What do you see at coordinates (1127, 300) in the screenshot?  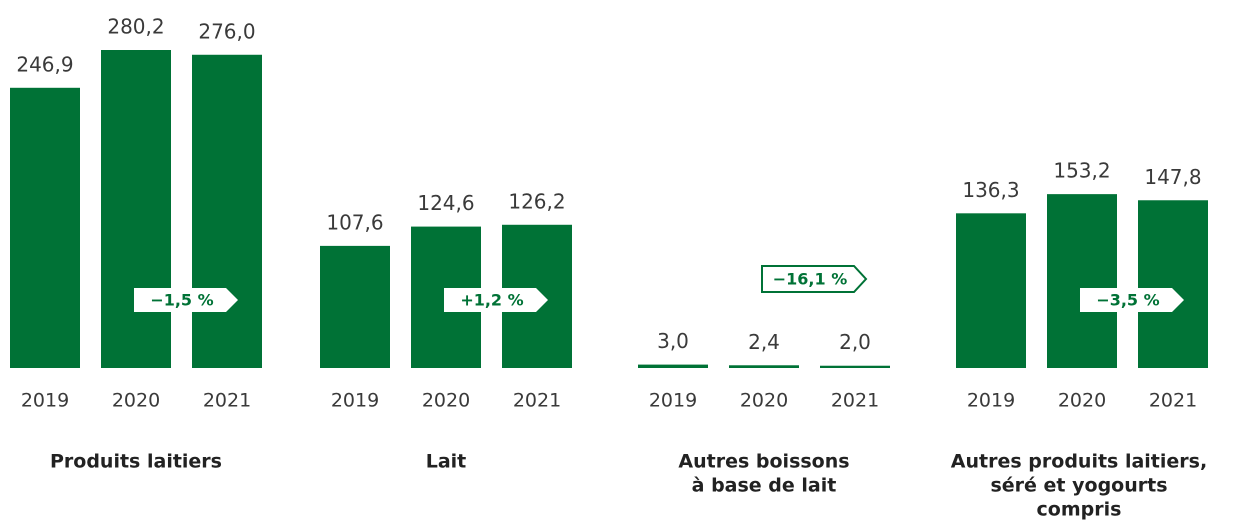 I see `change-label: −3,5 %` at bounding box center [1127, 300].